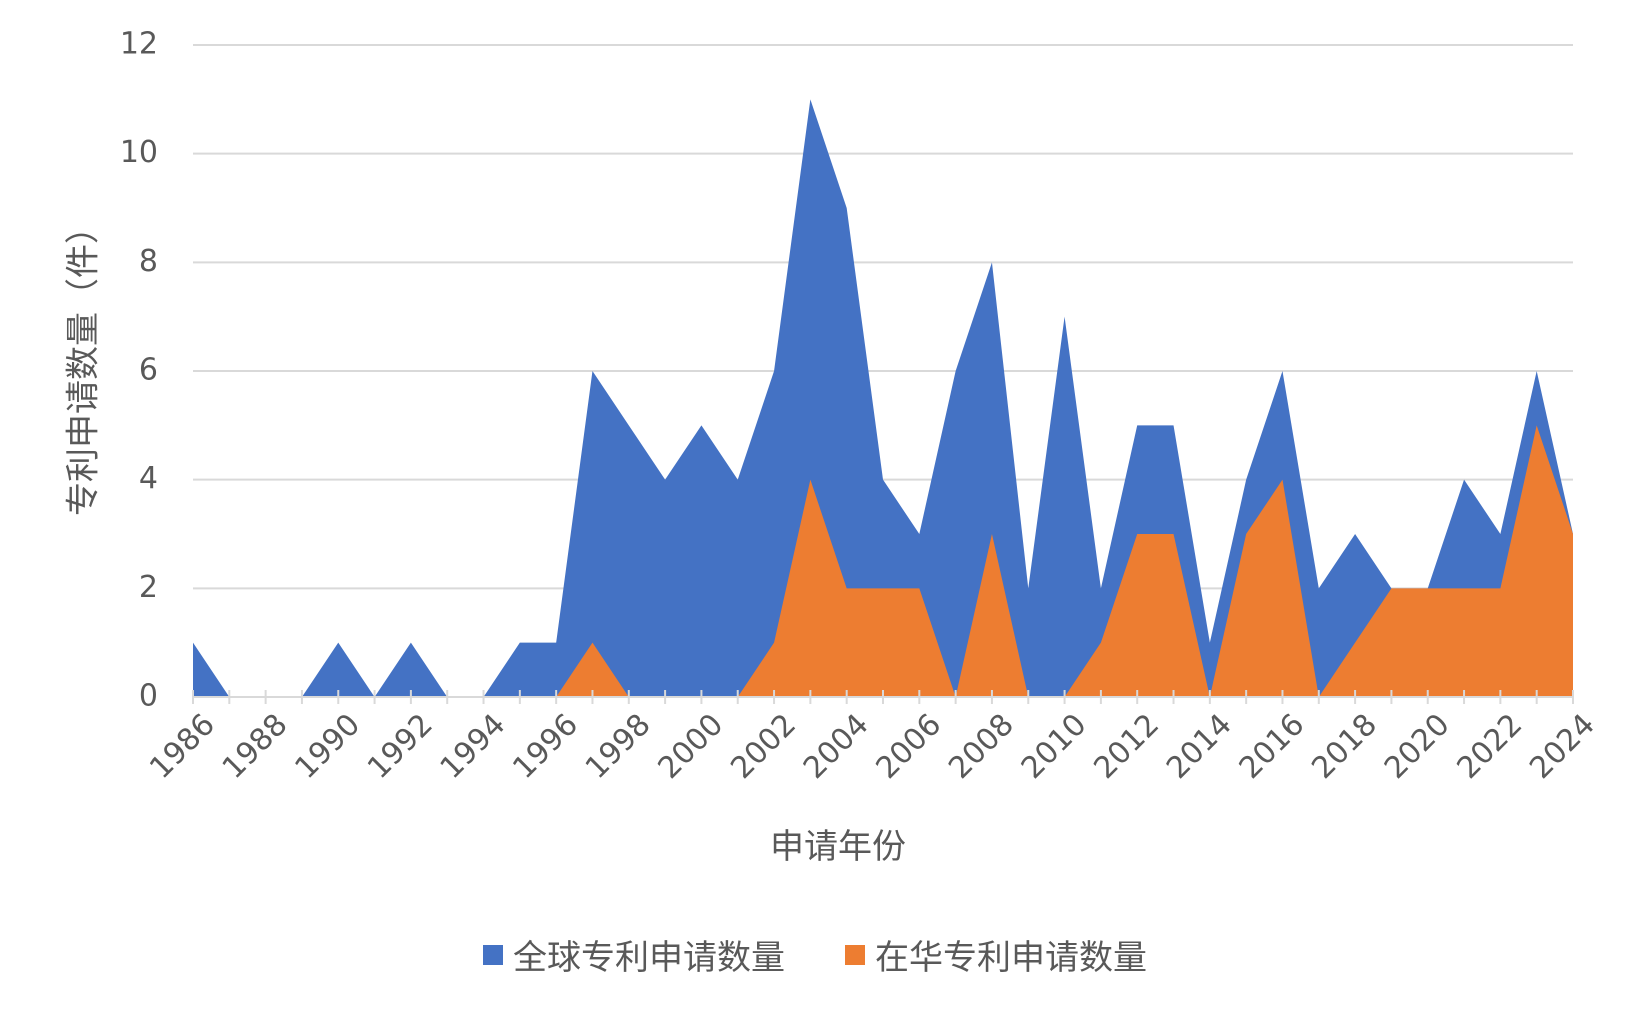  I want to click on legend-item-china: 在华专利申请数量, so click(996, 954).